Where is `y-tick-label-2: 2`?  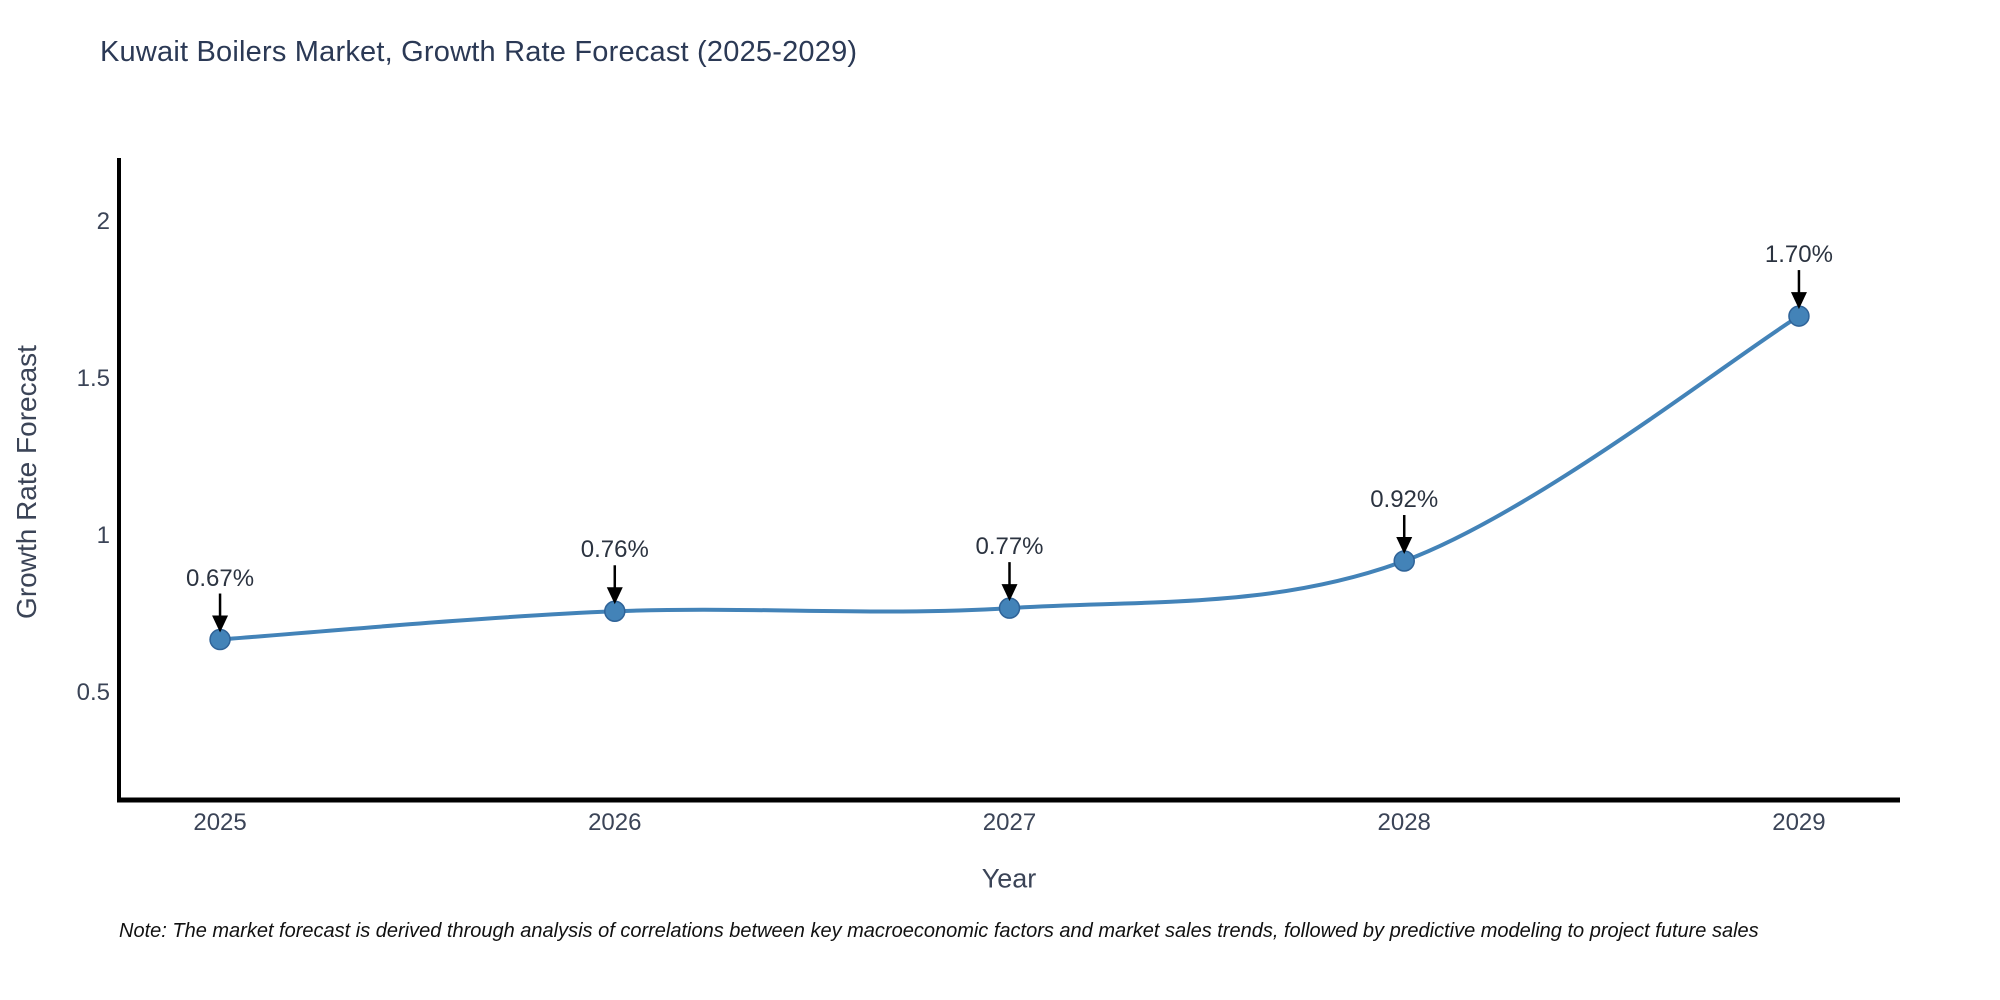
y-tick-label-2: 2 is located at coordinates (103, 221).